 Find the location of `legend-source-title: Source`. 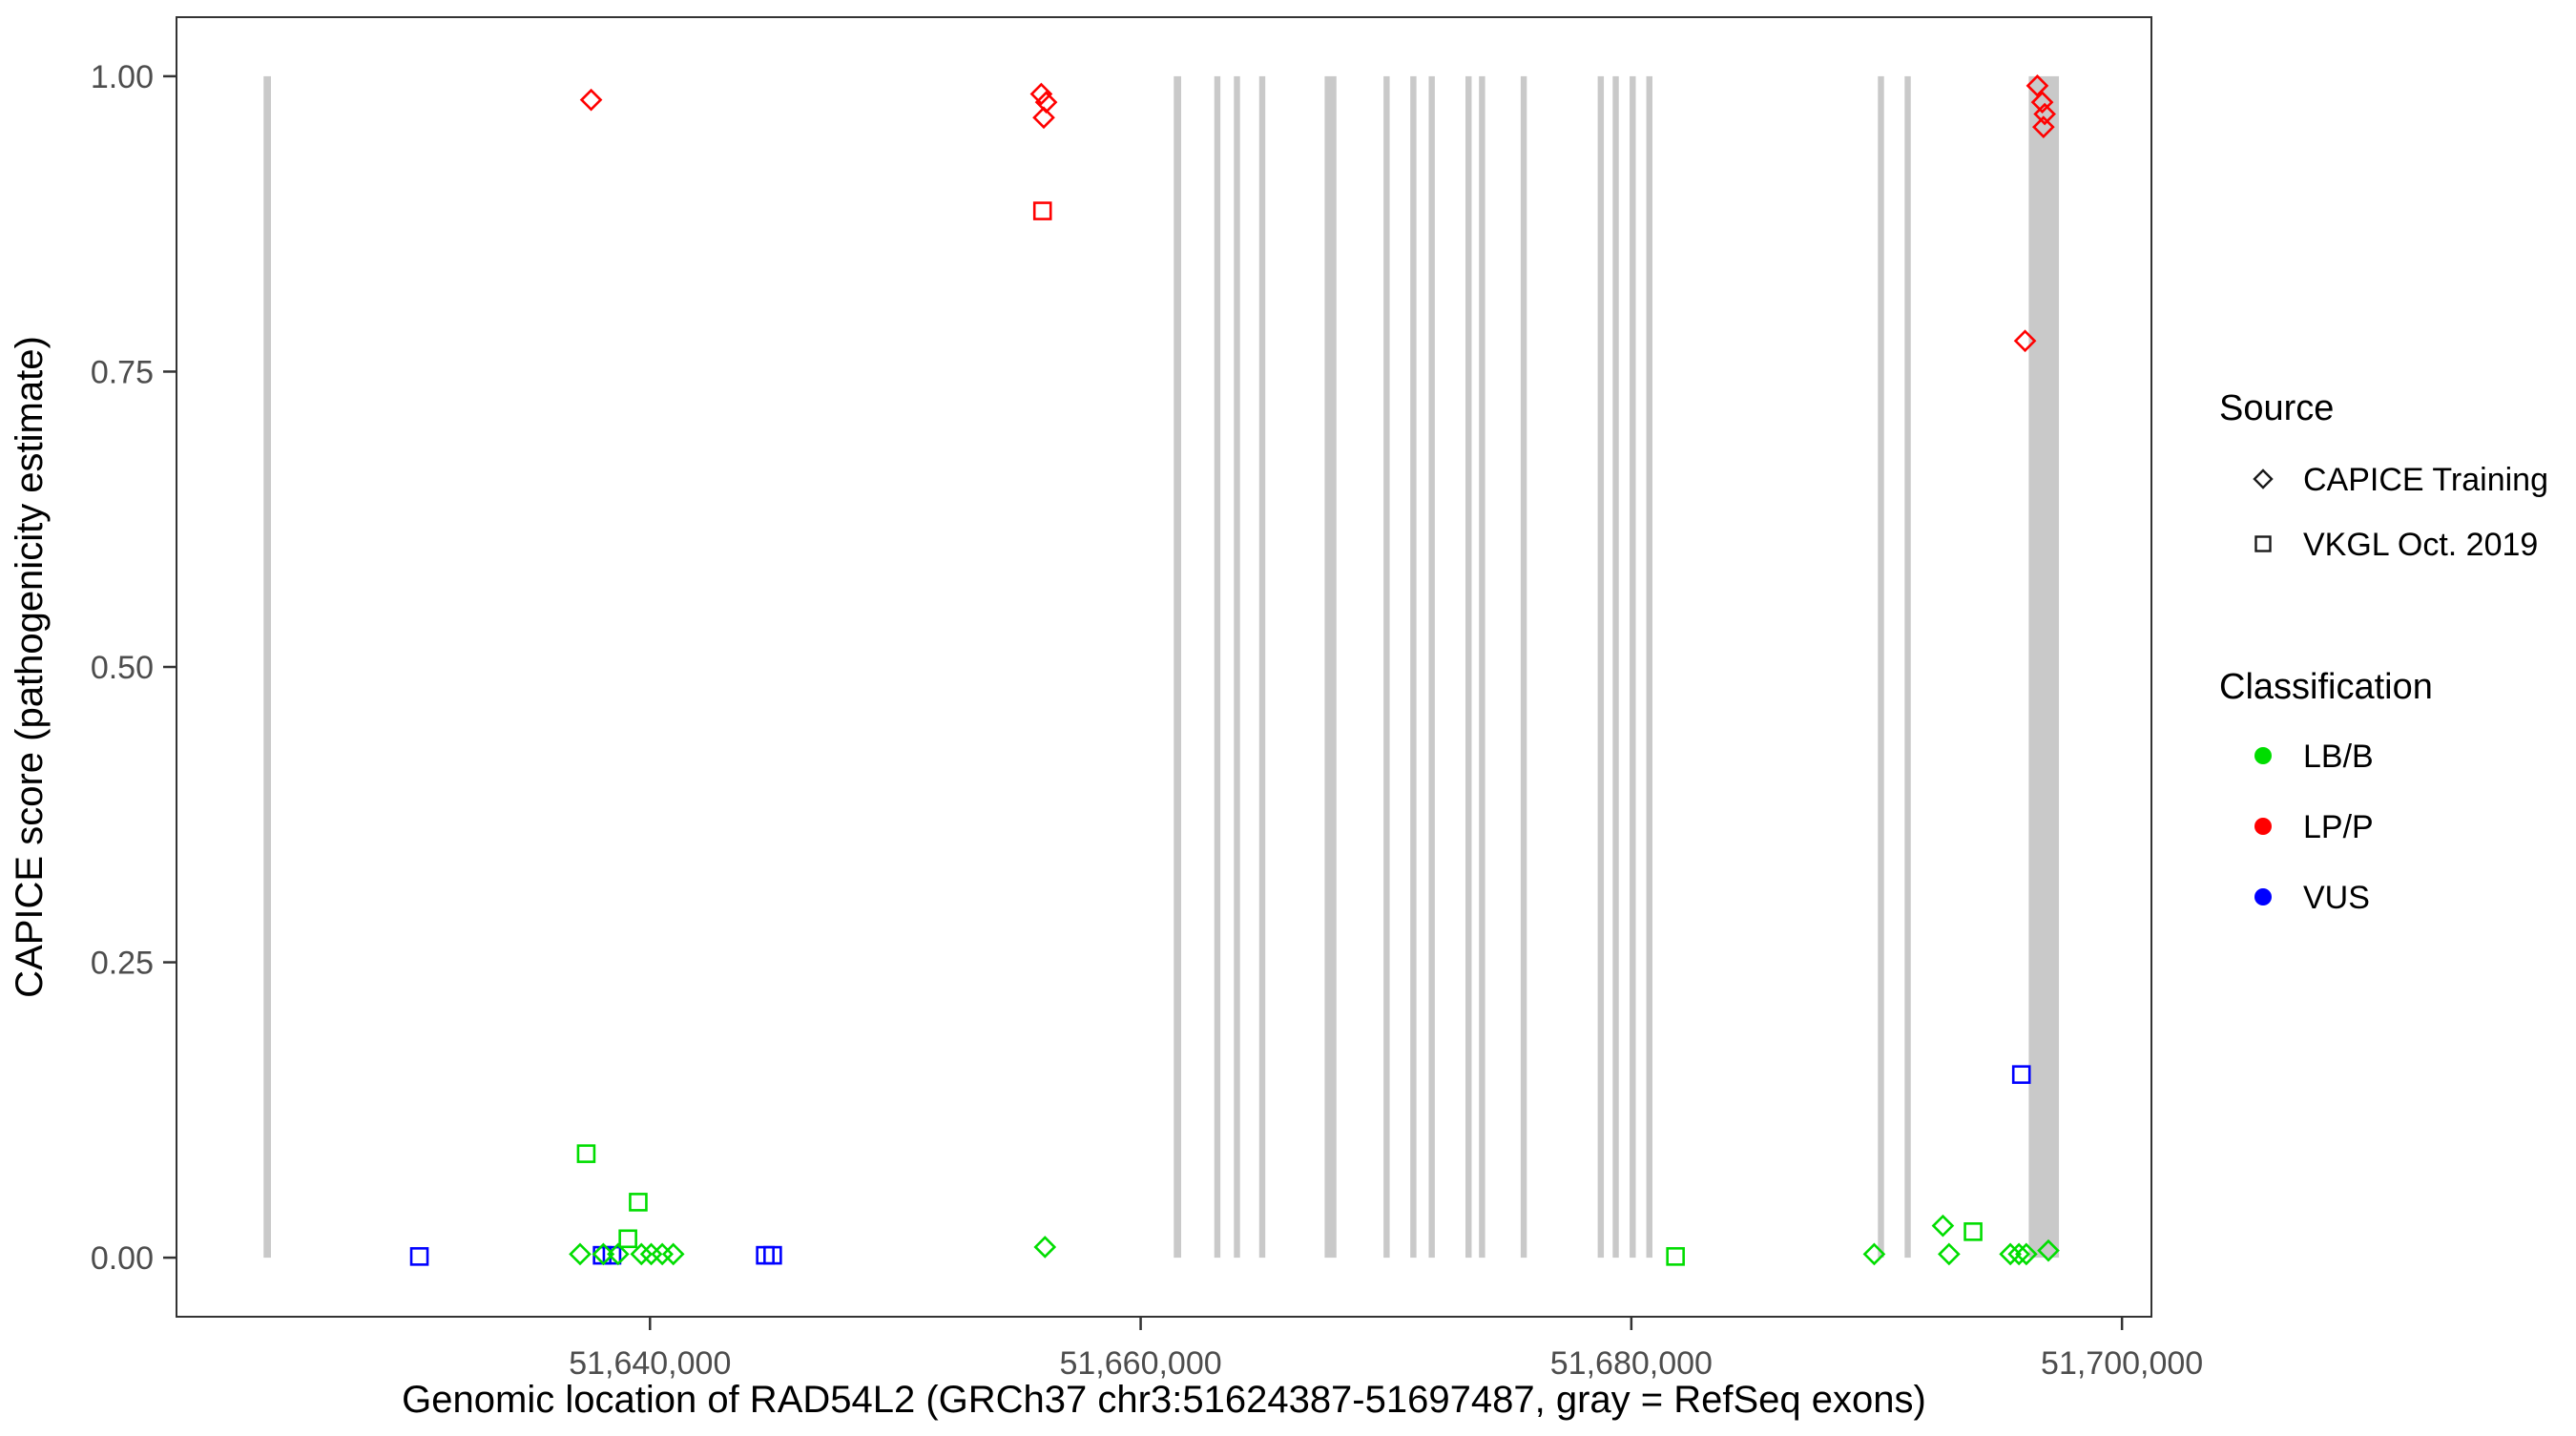

legend-source-title: Source is located at coordinates (2276, 408).